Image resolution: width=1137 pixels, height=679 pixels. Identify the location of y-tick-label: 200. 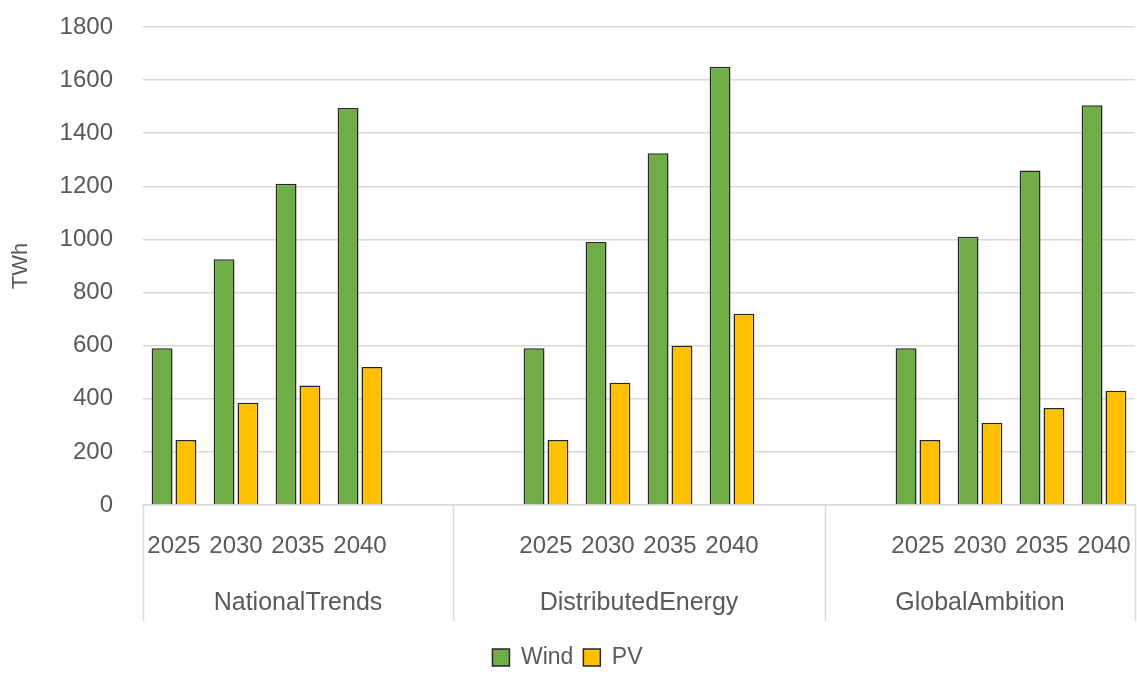
(92, 450).